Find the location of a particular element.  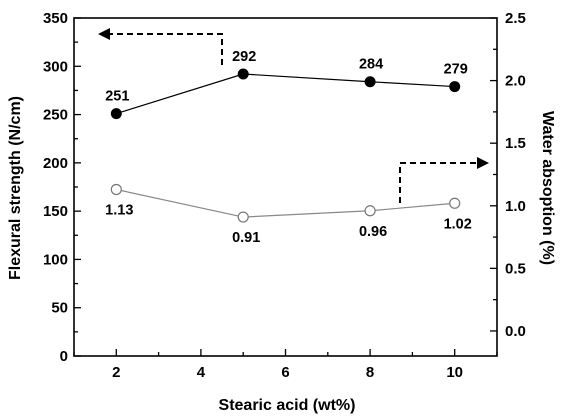

y-tick-label: 300 is located at coordinates (55, 66).